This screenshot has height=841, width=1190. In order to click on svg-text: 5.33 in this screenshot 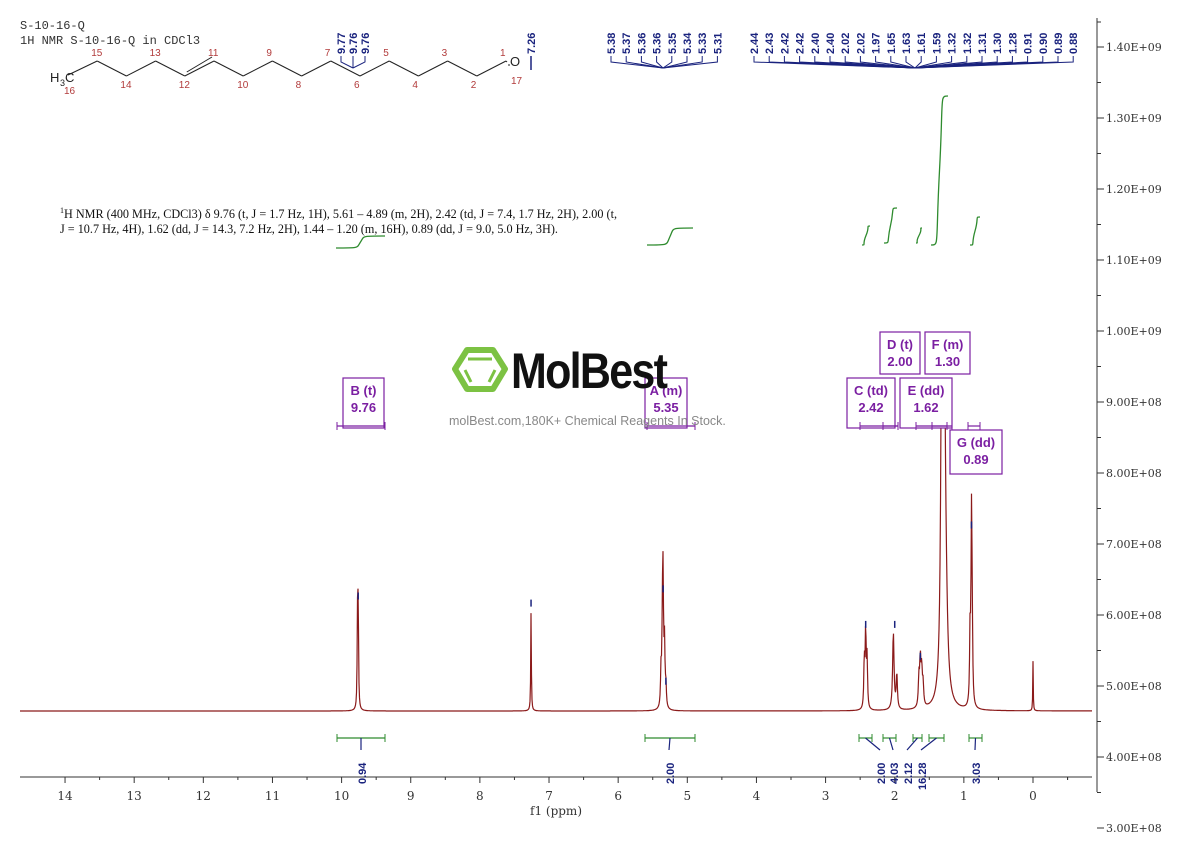, I will do `click(703, 43)`.